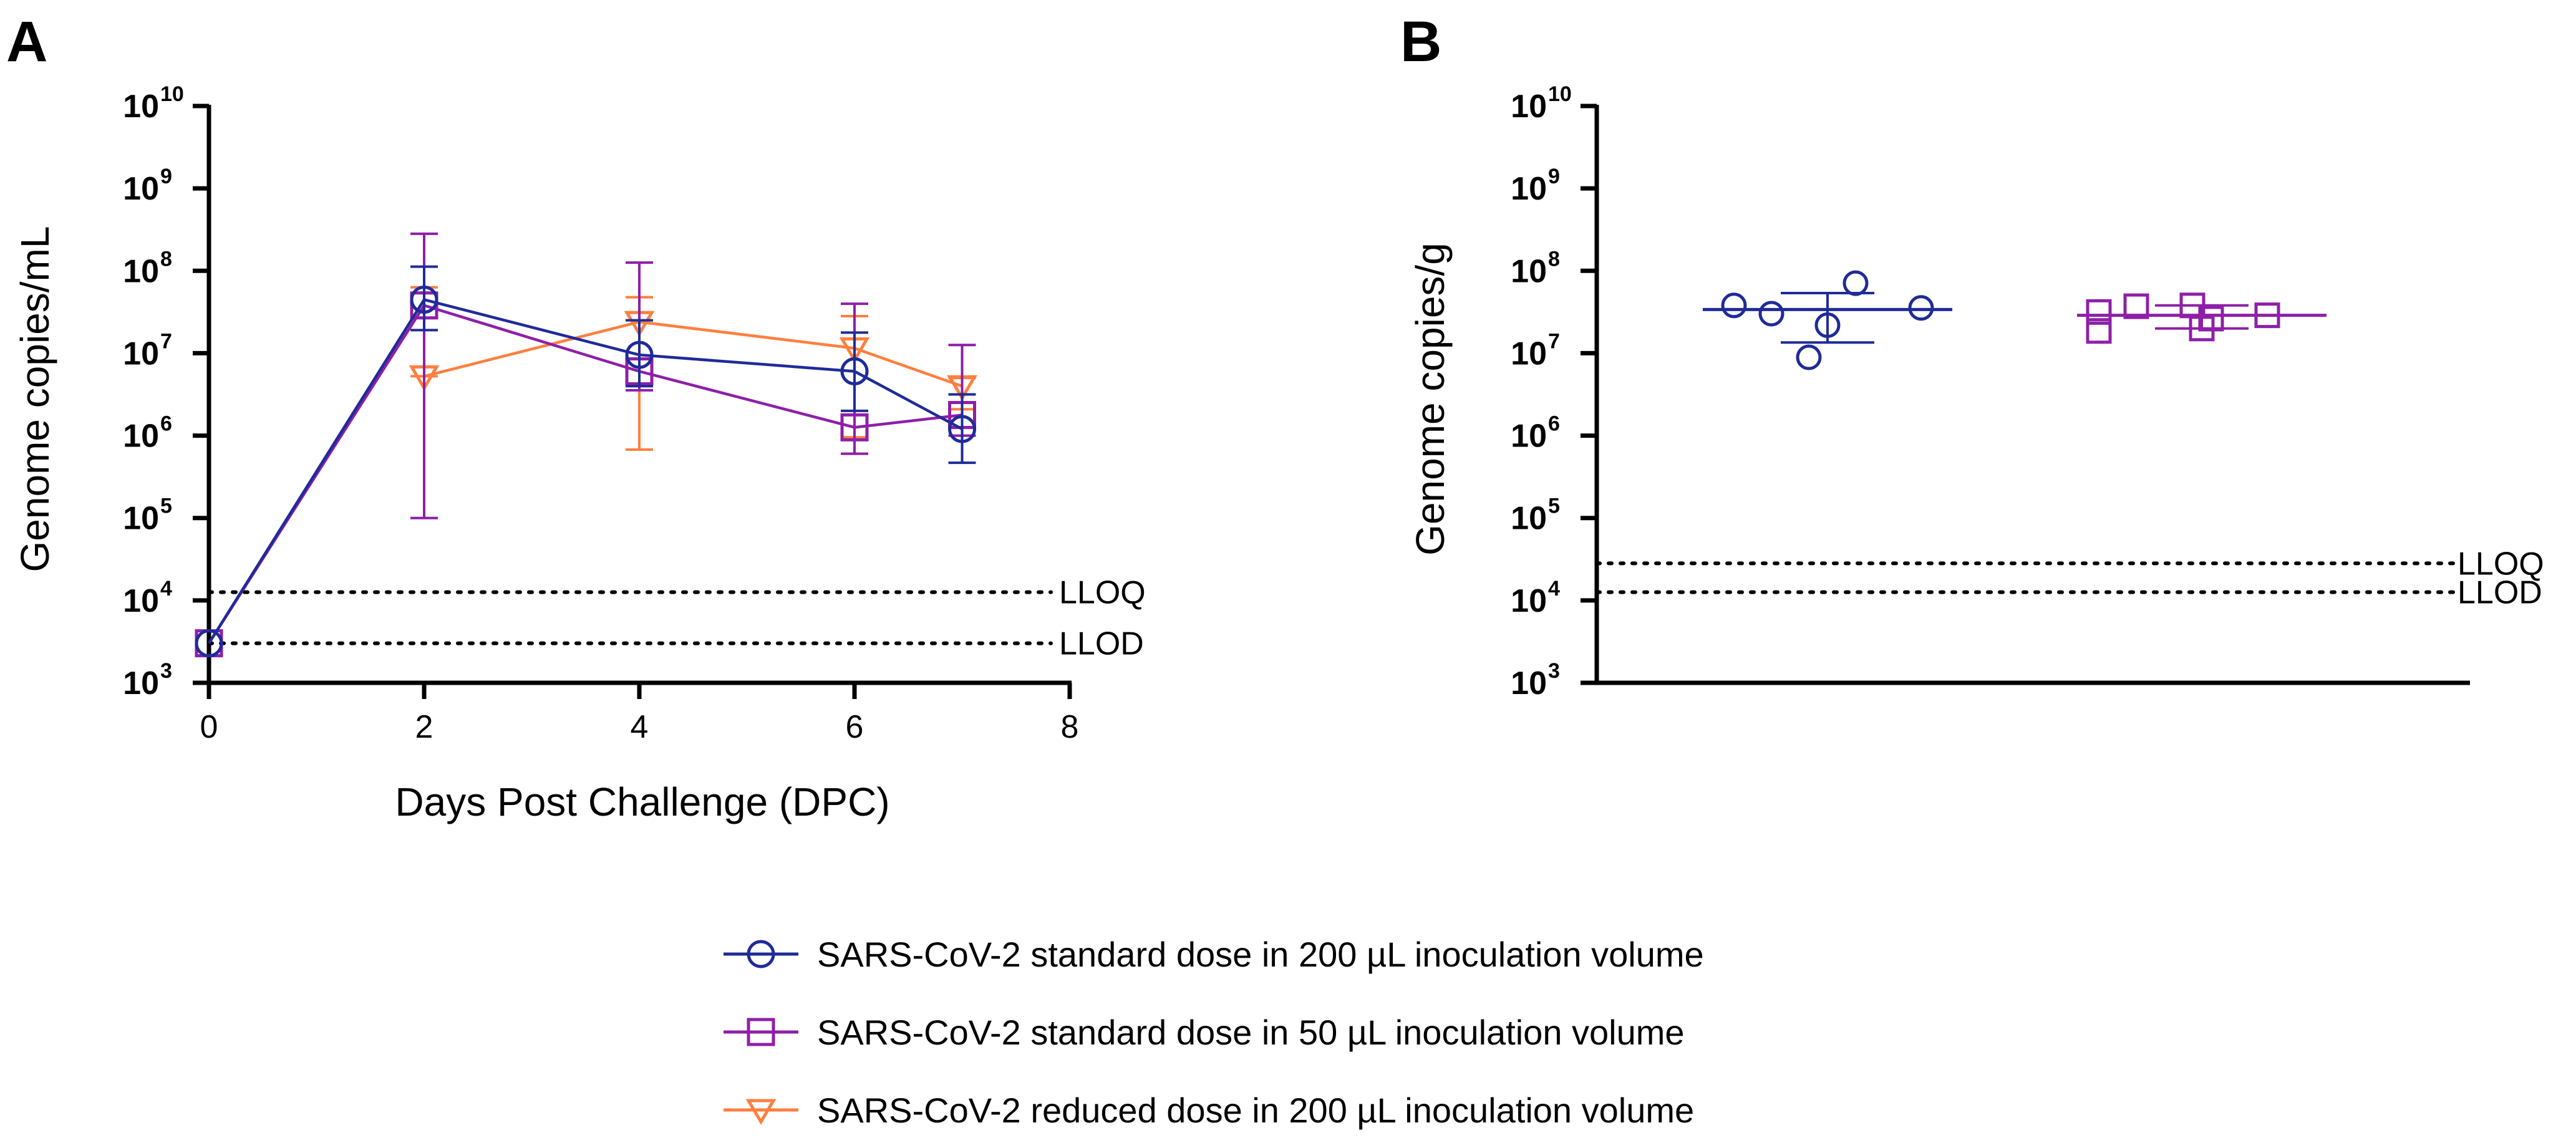 The width and height of the screenshot is (2576, 1148). What do you see at coordinates (1101, 644) in the screenshot?
I see `panel-a-llod-label: LLOD` at bounding box center [1101, 644].